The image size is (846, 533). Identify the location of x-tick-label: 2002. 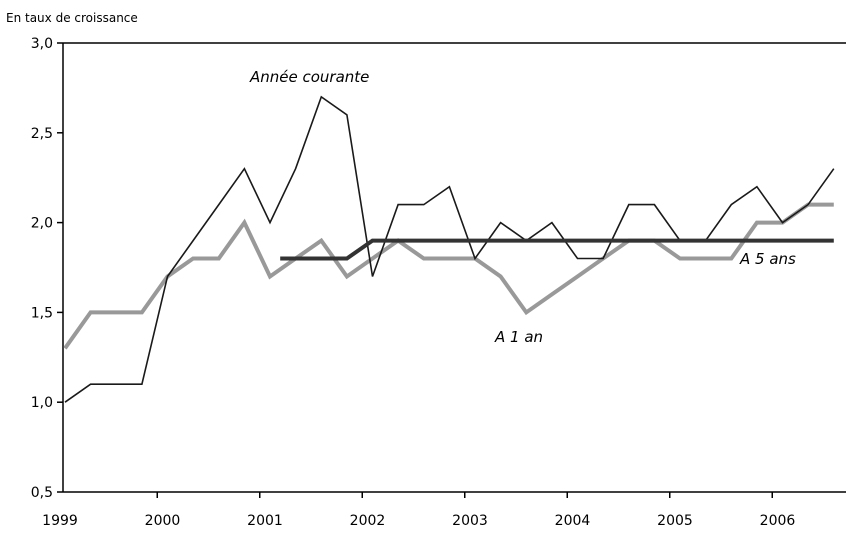
(368, 521).